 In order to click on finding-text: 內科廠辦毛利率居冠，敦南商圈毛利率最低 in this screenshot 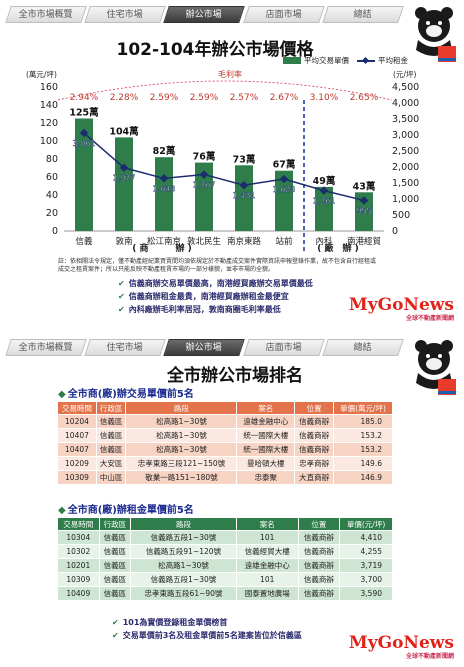, I will do `click(204, 309)`.